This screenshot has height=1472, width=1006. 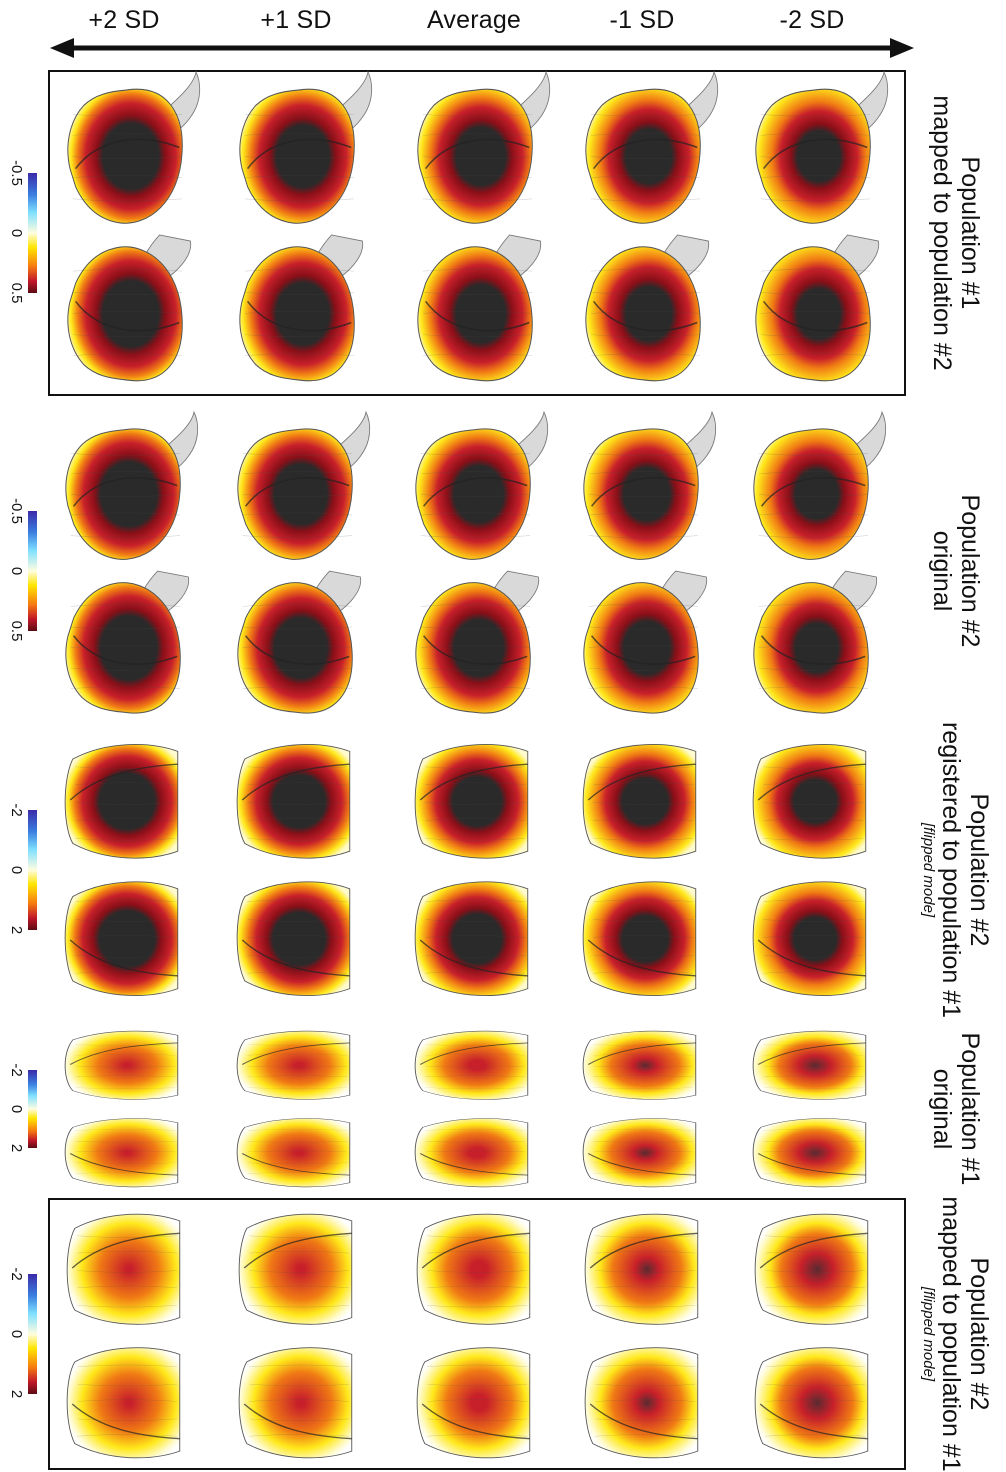 What do you see at coordinates (124, 20) in the screenshot?
I see `column-header: +2 SD` at bounding box center [124, 20].